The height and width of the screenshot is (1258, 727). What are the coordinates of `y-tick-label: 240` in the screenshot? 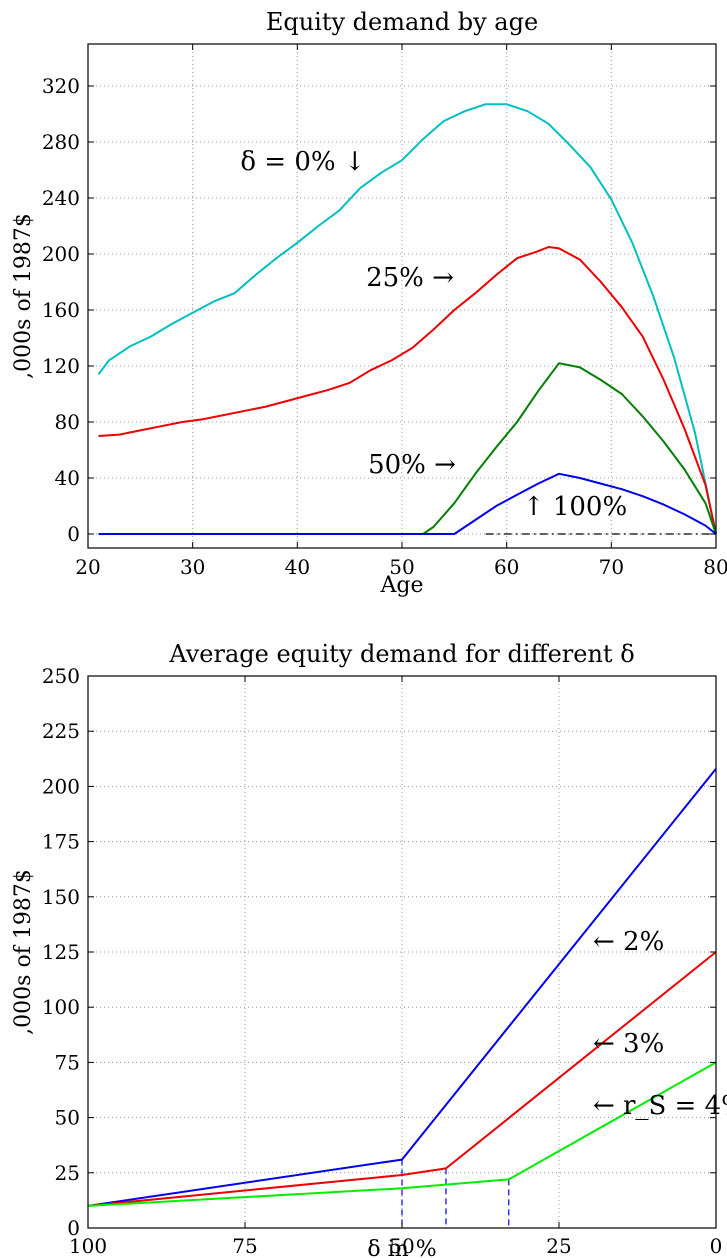 It's located at (61, 198).